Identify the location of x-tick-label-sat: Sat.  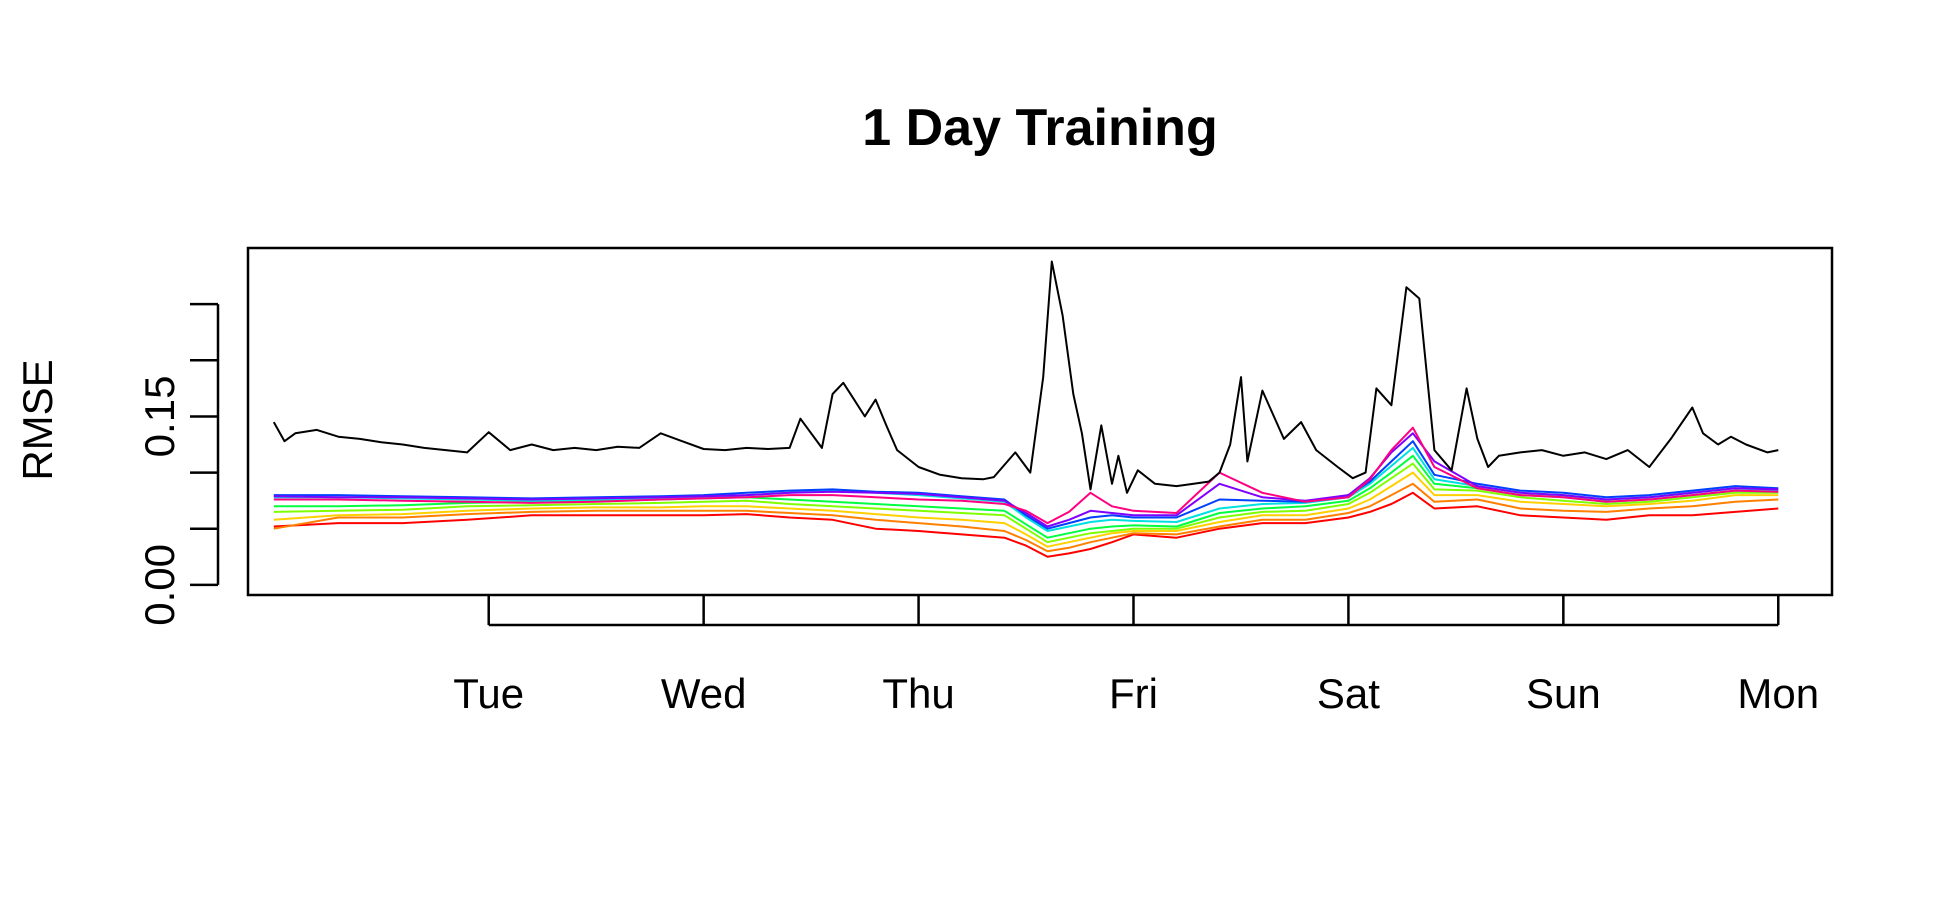
(1348, 693).